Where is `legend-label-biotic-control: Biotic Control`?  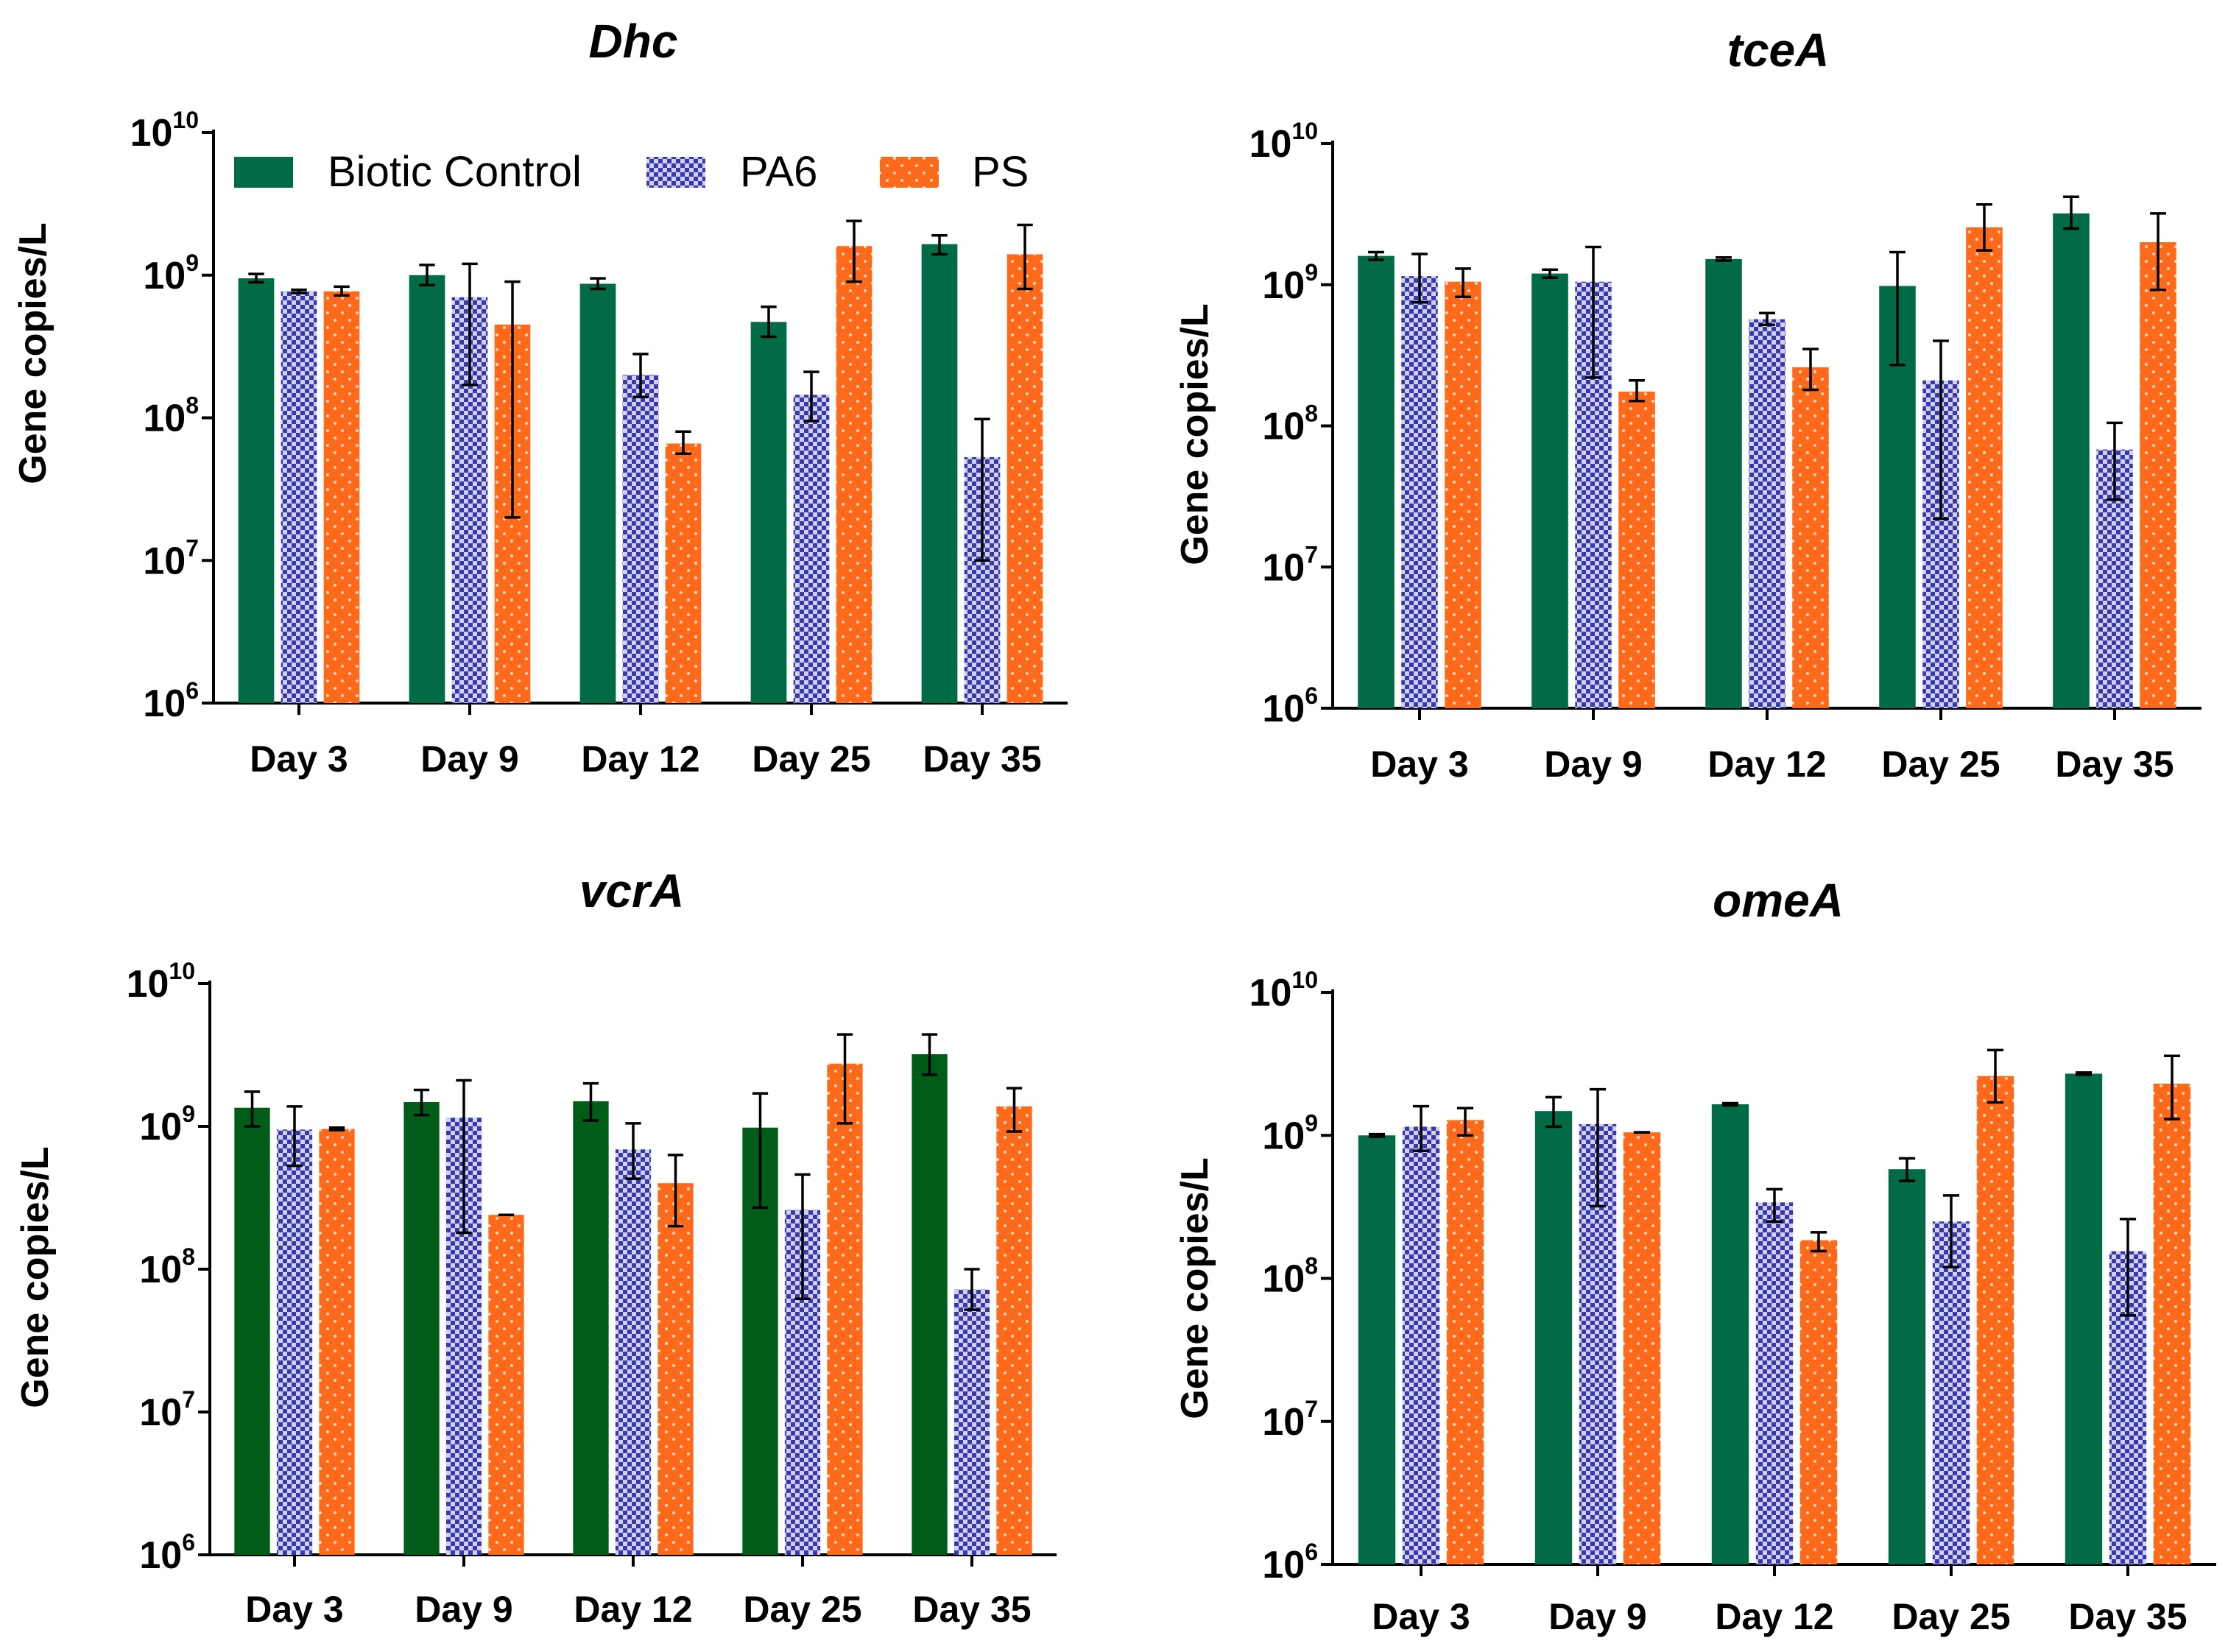
legend-label-biotic-control: Biotic Control is located at coordinates (455, 172).